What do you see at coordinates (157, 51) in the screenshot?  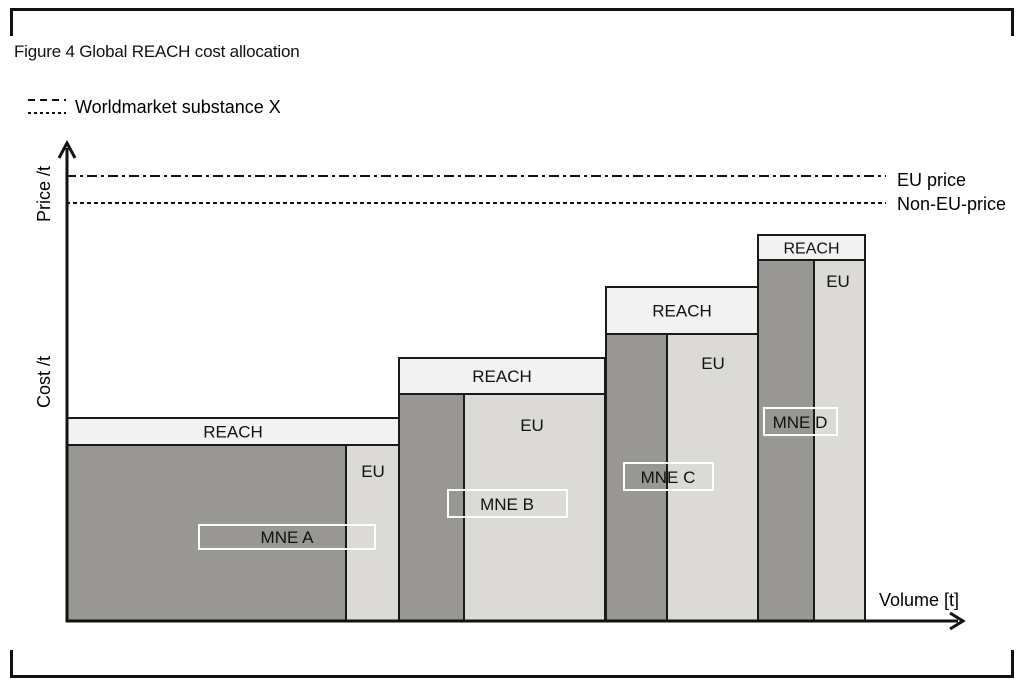 I see `figure-title: Figure 4 Global REACH cost allocation` at bounding box center [157, 51].